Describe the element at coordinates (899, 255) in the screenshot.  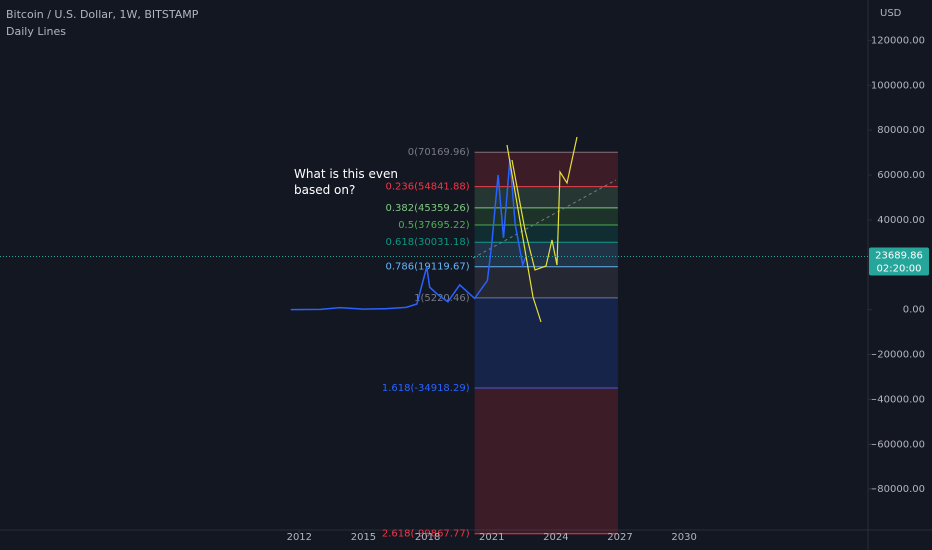
I see `last-price-label: 23689.86` at that location.